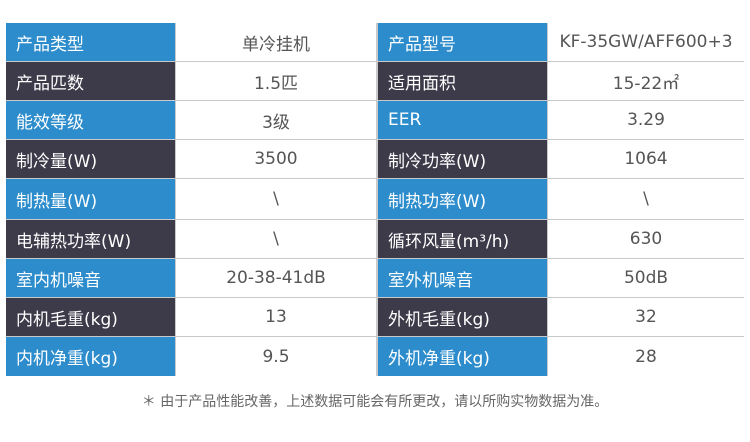 The height and width of the screenshot is (442, 750). What do you see at coordinates (462, 278) in the screenshot?
I see `spec-row-7-right-label: 室外机噪音` at bounding box center [462, 278].